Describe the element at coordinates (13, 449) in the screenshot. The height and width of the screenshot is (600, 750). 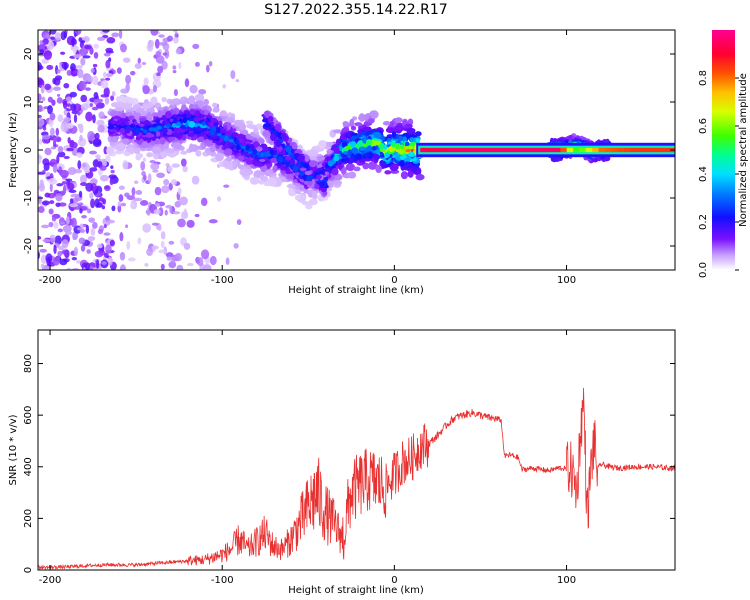
I see `snr-ylabel: SNR (10 * v/v)` at that location.